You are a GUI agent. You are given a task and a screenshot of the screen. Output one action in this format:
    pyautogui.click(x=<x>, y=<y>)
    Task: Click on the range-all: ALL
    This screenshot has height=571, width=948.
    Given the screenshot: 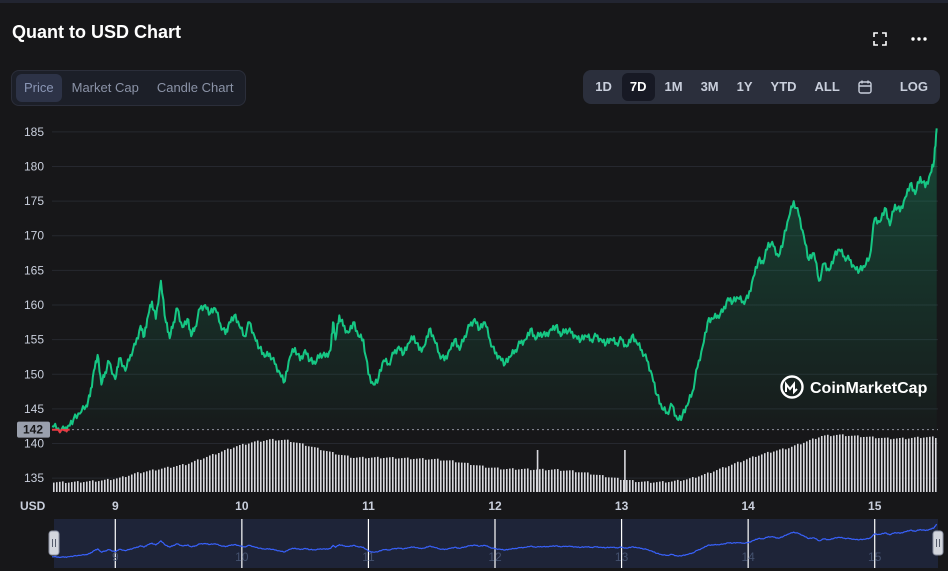 What is the action you would take?
    pyautogui.click(x=827, y=86)
    